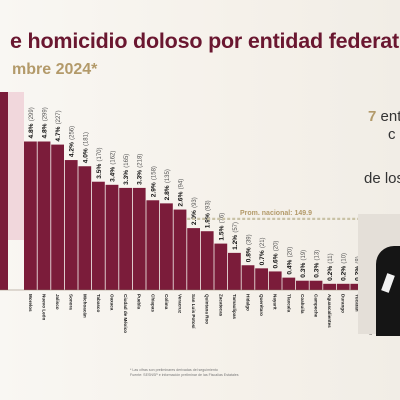 This screenshot has width=400, height=400. I want to click on bar-percent-label: 4.0%, so click(85, 155).